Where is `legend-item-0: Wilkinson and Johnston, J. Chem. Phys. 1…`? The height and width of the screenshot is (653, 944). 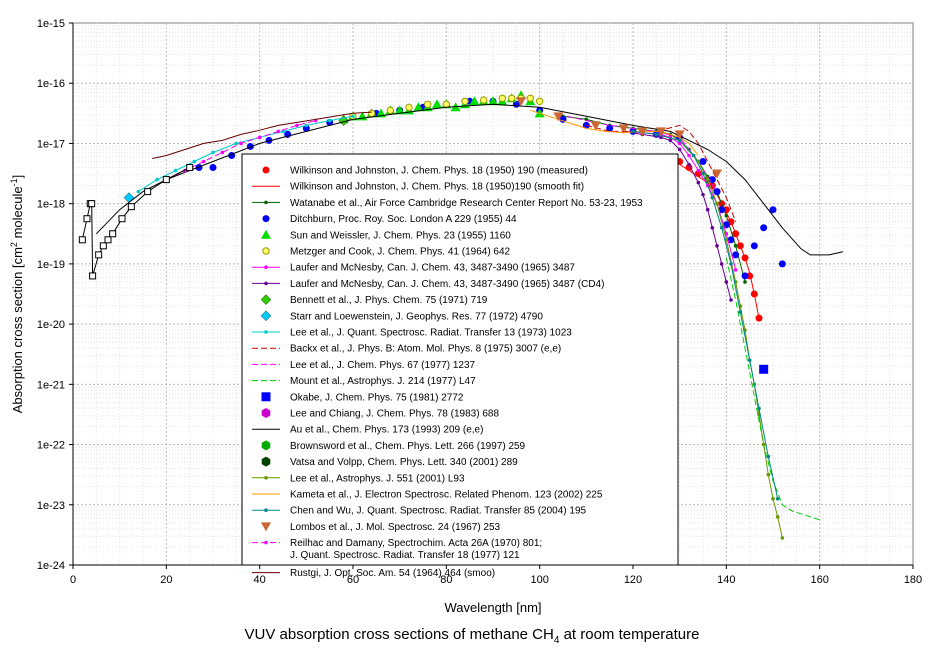 legend-item-0: Wilkinson and Johnston, J. Chem. Phys. 1… is located at coordinates (425, 171).